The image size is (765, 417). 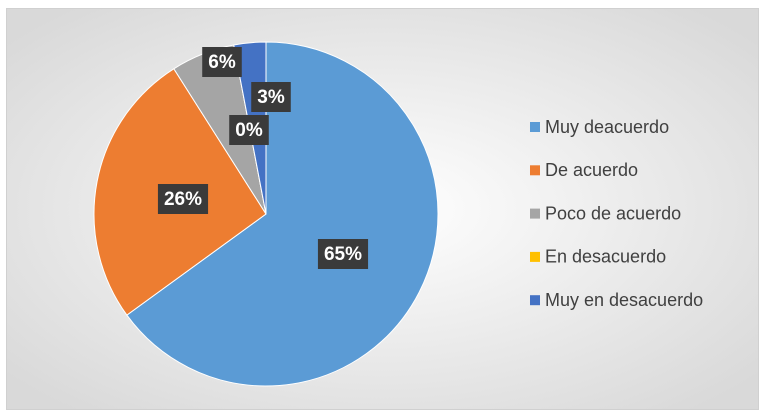 I want to click on data-label: 26%, so click(x=183, y=199).